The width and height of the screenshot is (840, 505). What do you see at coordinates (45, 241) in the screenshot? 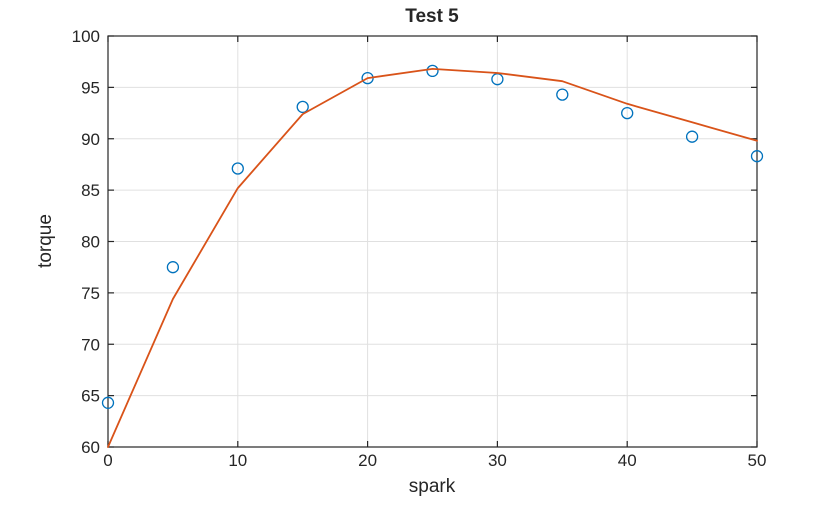
I see `y-axis-label: torque` at bounding box center [45, 241].